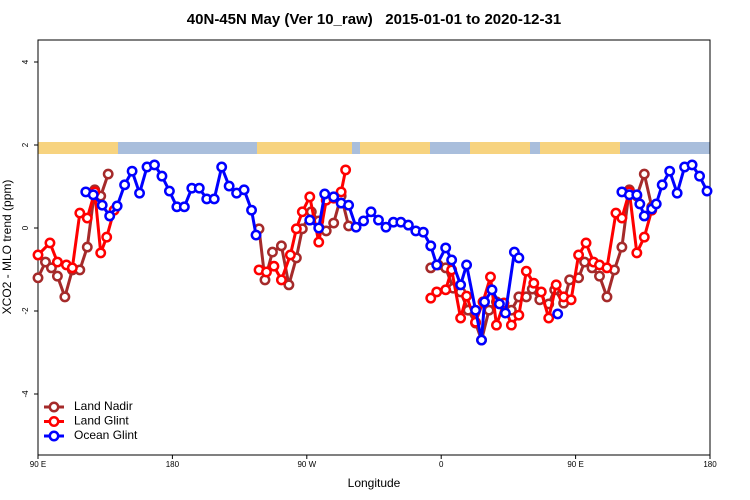 The height and width of the screenshot is (500, 750). What do you see at coordinates (25, 61) in the screenshot?
I see `y-tick-label: 4` at bounding box center [25, 61].